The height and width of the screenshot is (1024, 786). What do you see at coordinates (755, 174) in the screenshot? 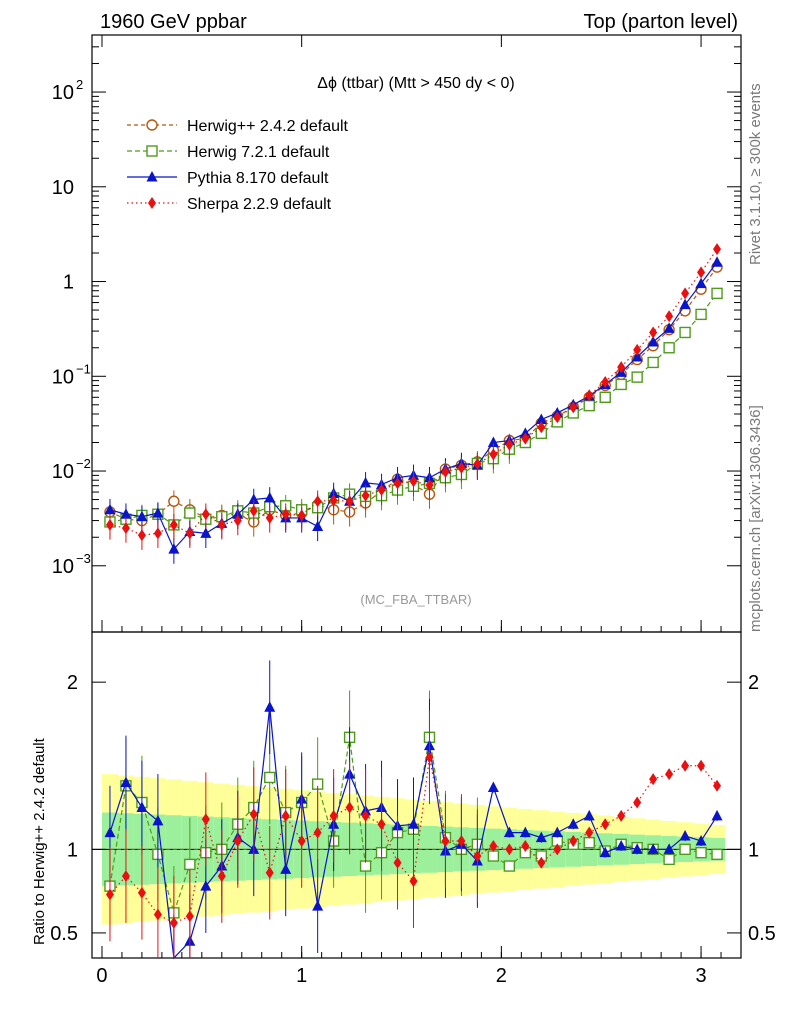
I see `rivet-label: Rivet 3.1.10, ≥ 300k events` at bounding box center [755, 174].